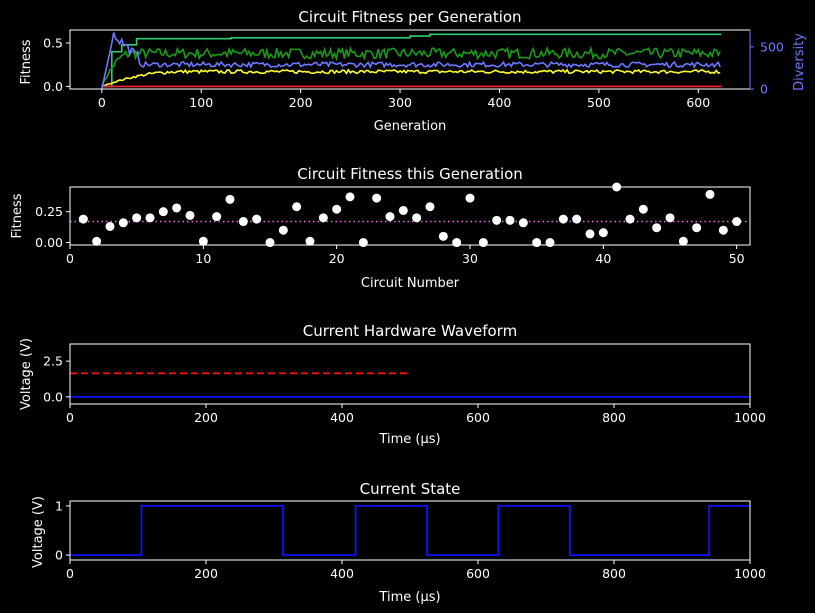 Image resolution: width=815 pixels, height=613 pixels. What do you see at coordinates (337, 258) in the screenshot?
I see `x-tick-label: 20` at bounding box center [337, 258].